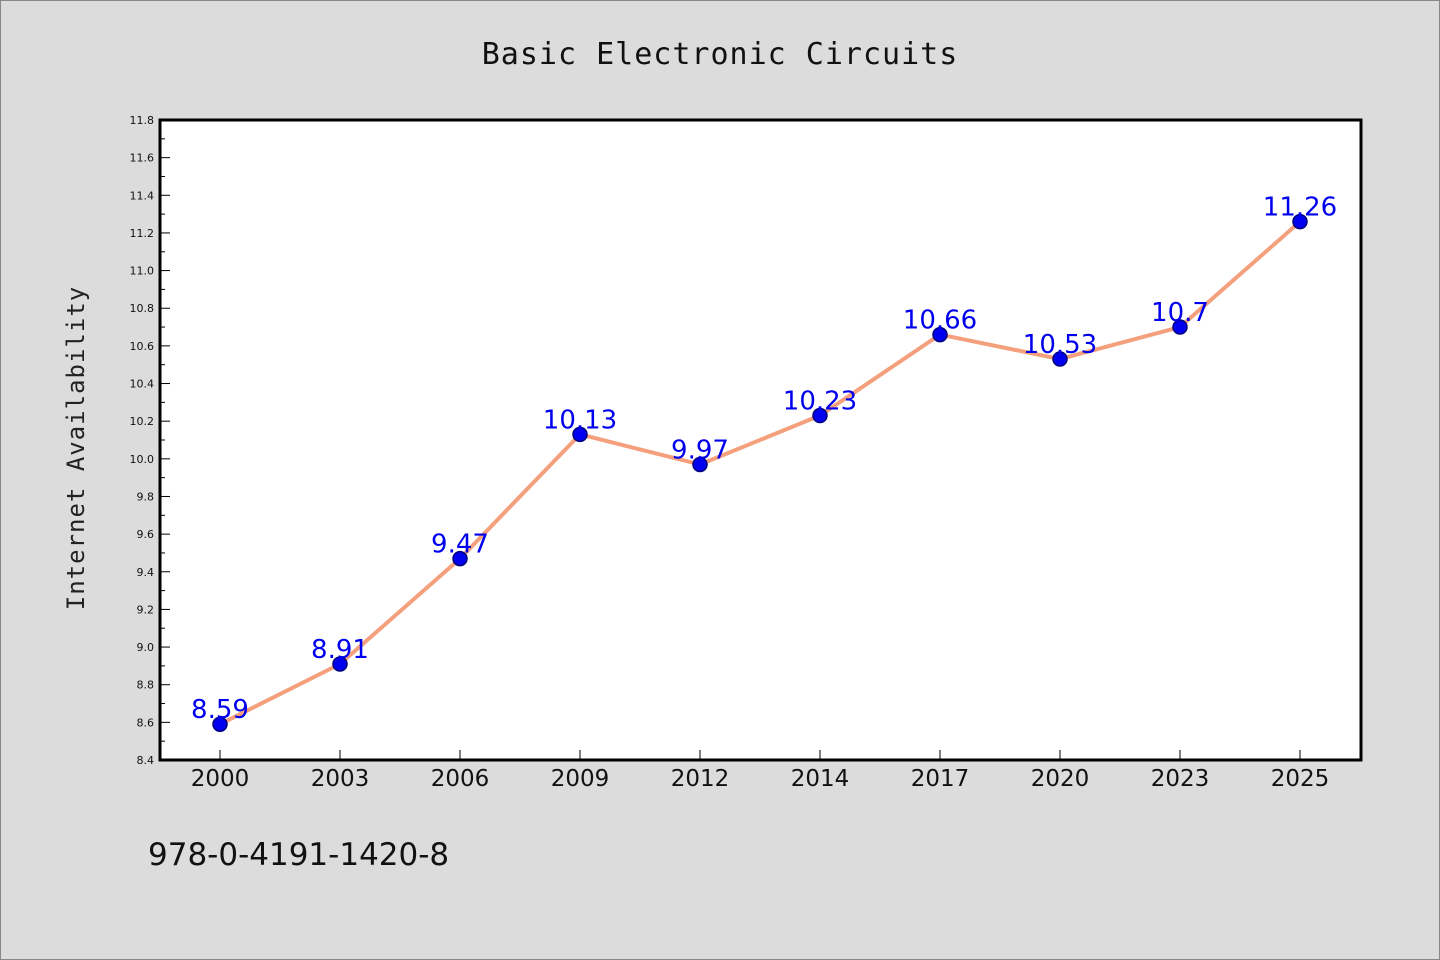 The image size is (1440, 960). I want to click on y-tick-label: 9.8, so click(146, 496).